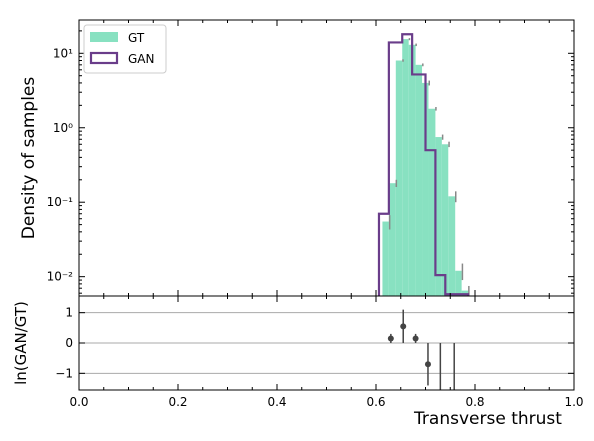 This screenshot has width=594, height=441. I want to click on gt-error-bars, so click(429, 167).